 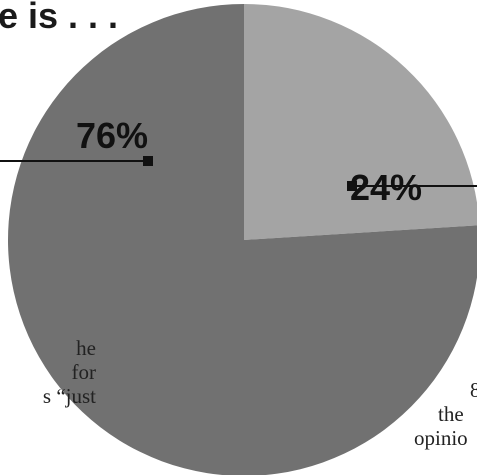 I want to click on right-text-line-2: the, so click(x=451, y=414).